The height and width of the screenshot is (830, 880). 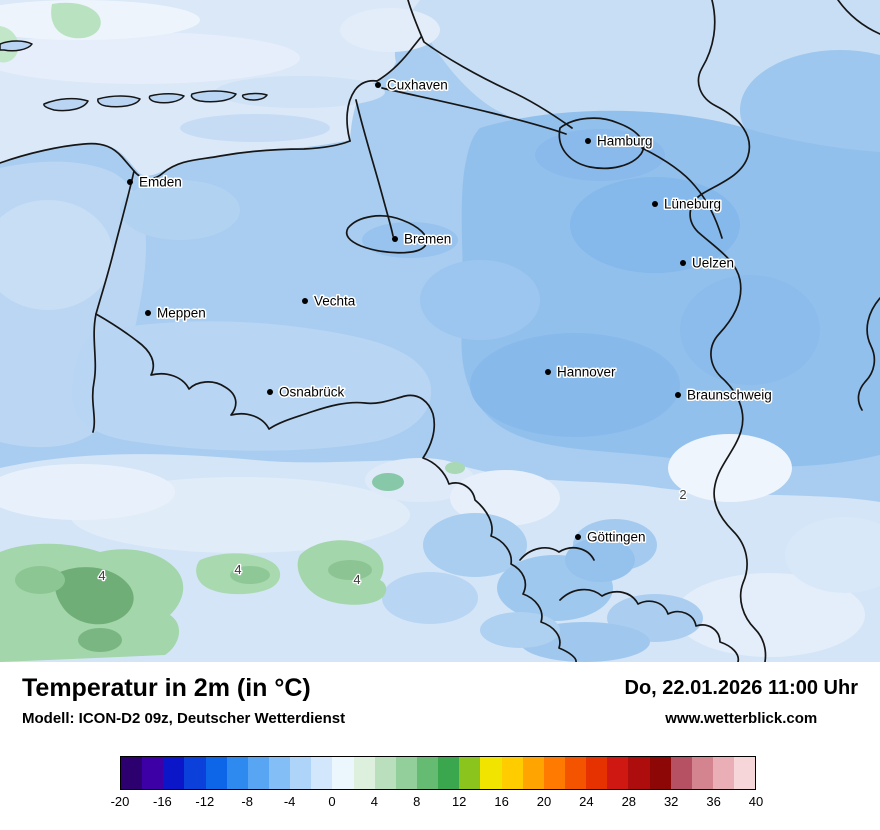 I want to click on legend-tick-label: 16, so click(x=501, y=801).